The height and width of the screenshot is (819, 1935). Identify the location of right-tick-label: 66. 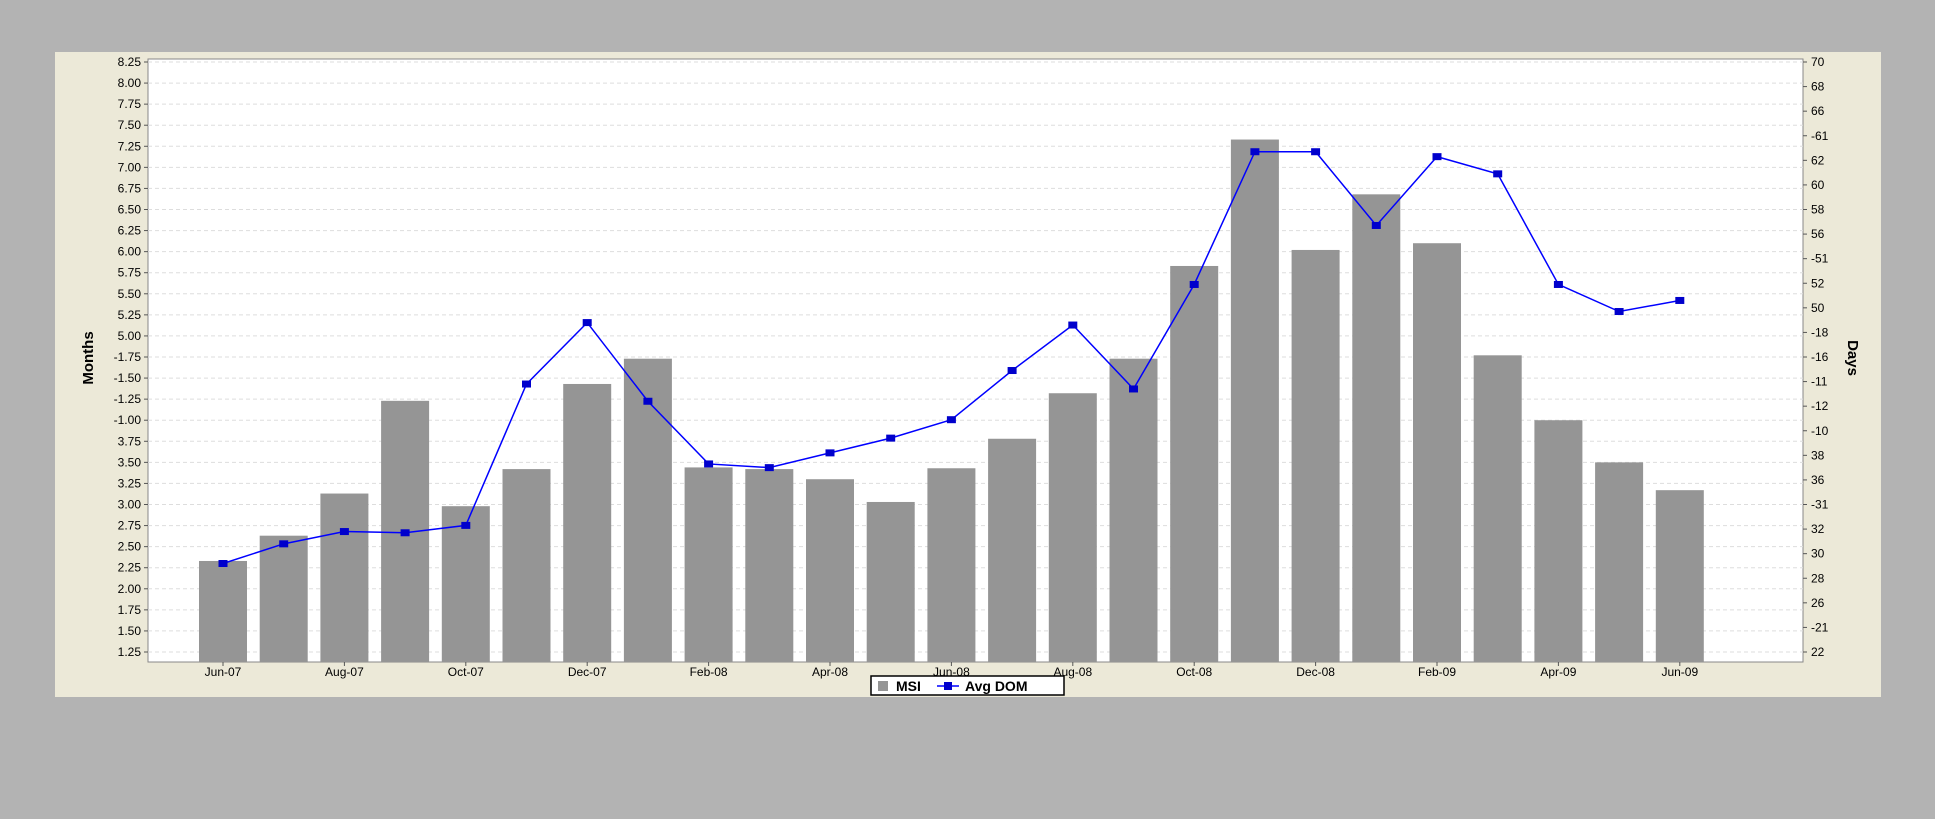
(1818, 111).